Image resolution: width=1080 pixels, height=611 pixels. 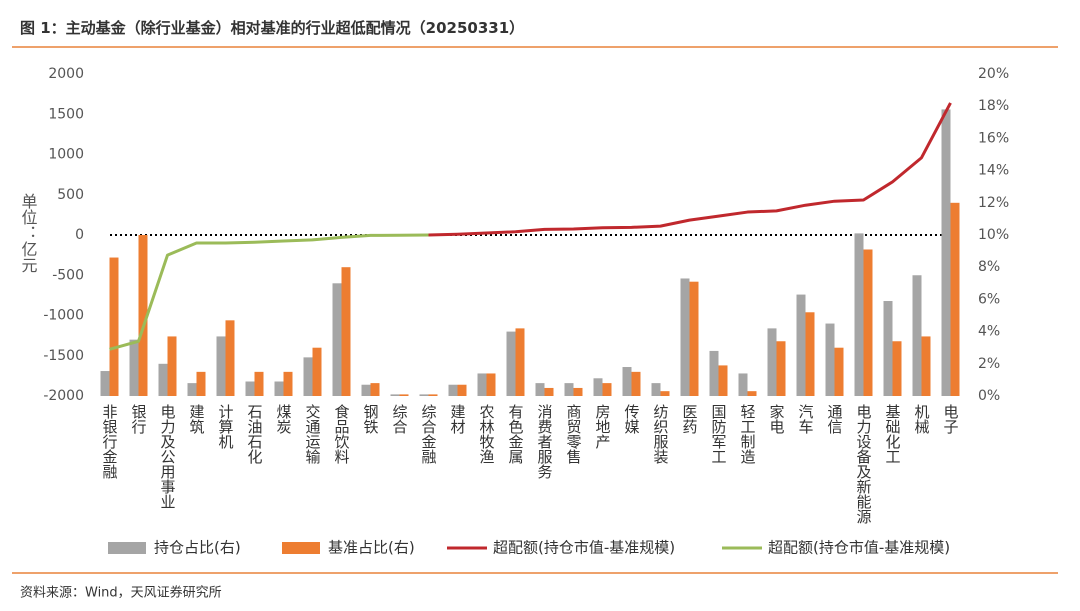 I want to click on x-tick-label: 传媒, so click(x=632, y=419).